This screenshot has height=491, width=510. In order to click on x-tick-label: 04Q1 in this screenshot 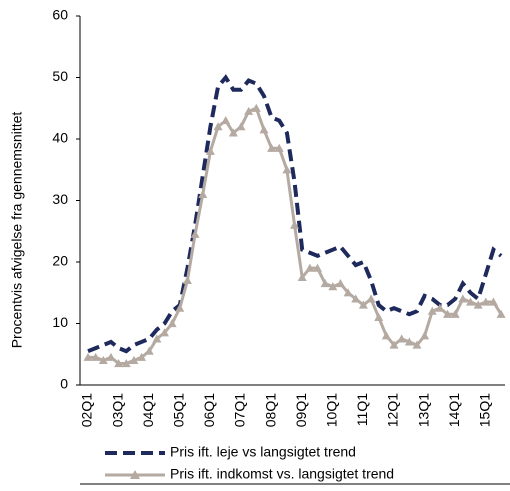, I will do `click(148, 410)`.